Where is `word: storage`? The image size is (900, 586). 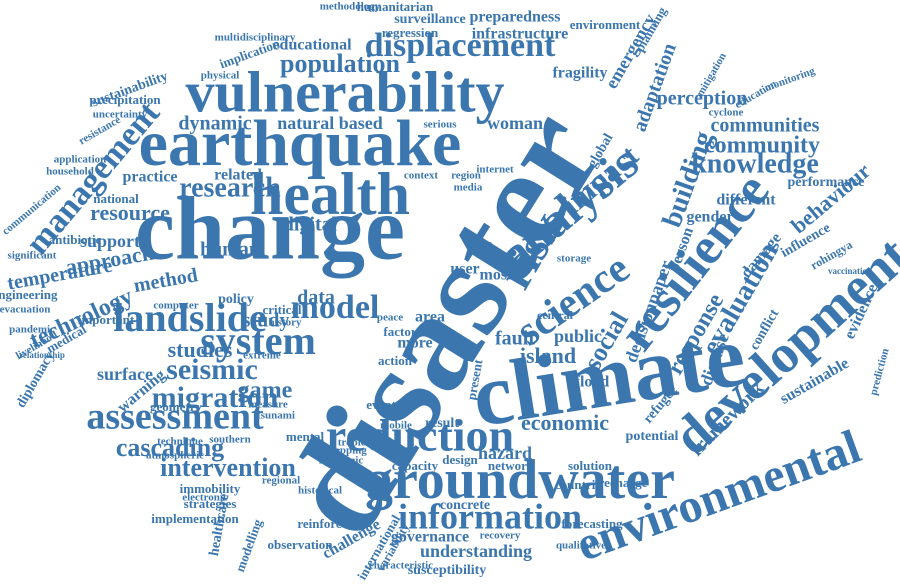 word: storage is located at coordinates (574, 259).